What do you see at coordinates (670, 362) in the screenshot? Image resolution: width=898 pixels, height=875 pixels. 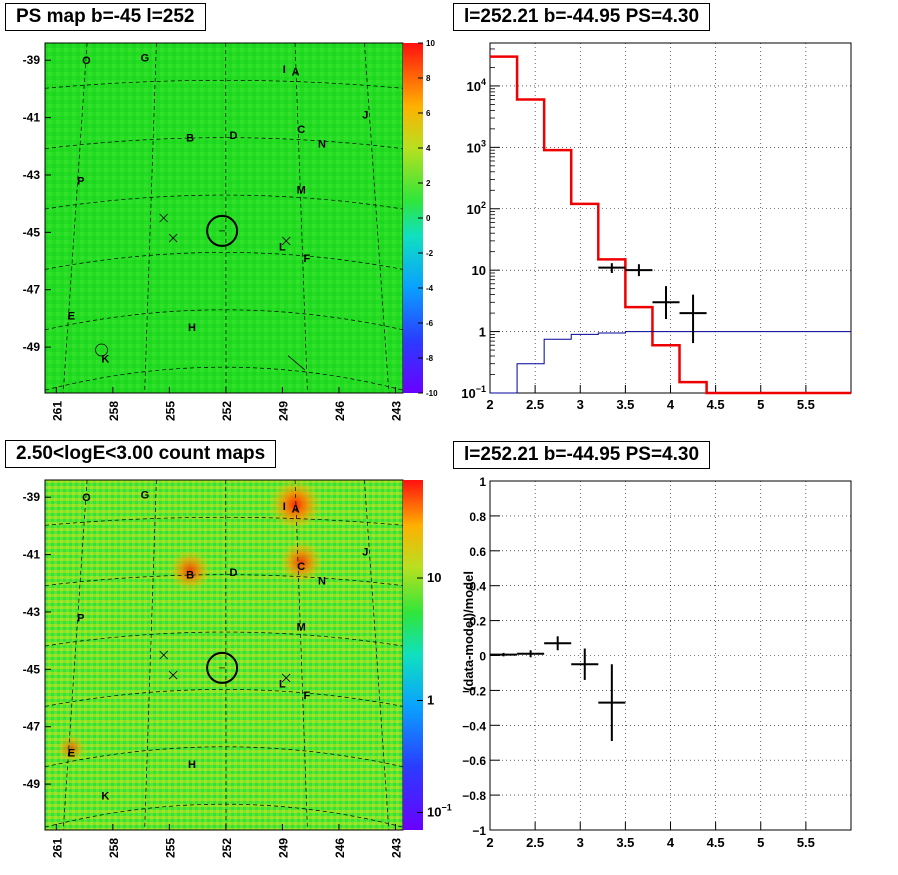 I see `aux-step-line` at bounding box center [670, 362].